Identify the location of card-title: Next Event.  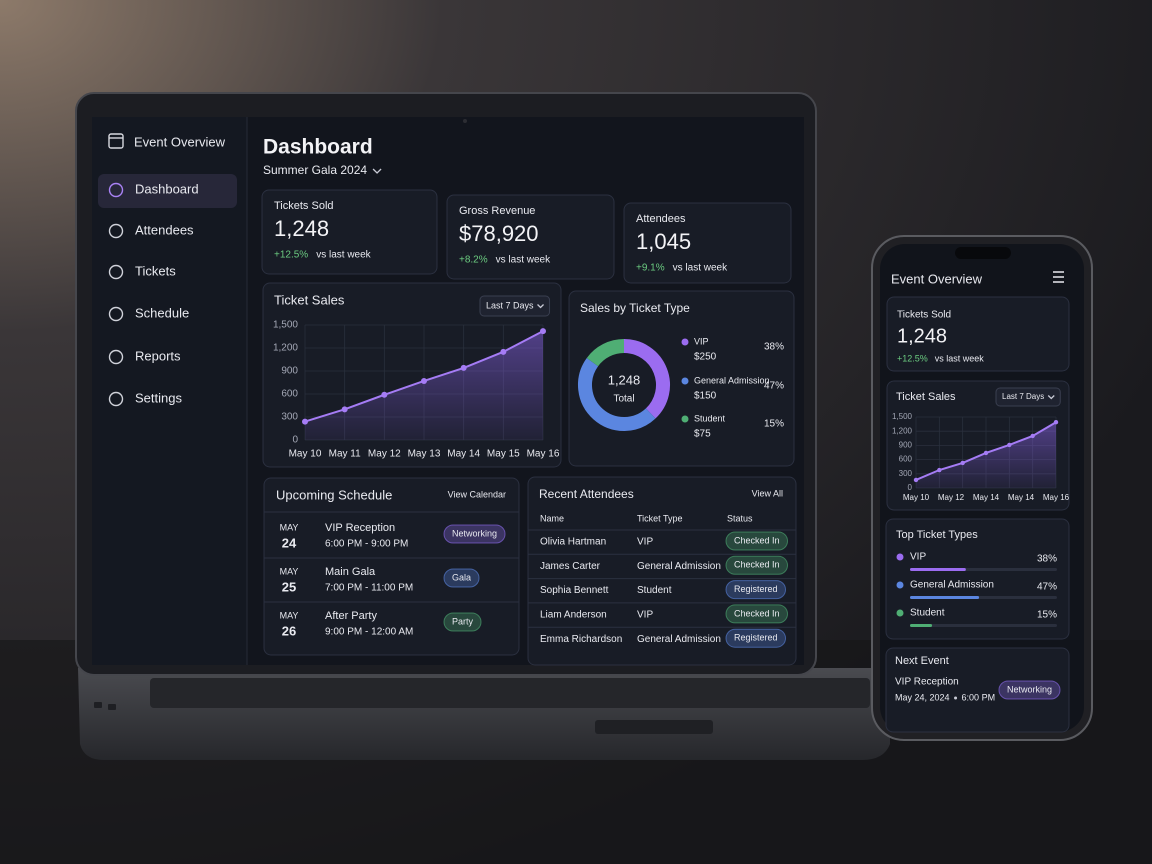
(922, 661).